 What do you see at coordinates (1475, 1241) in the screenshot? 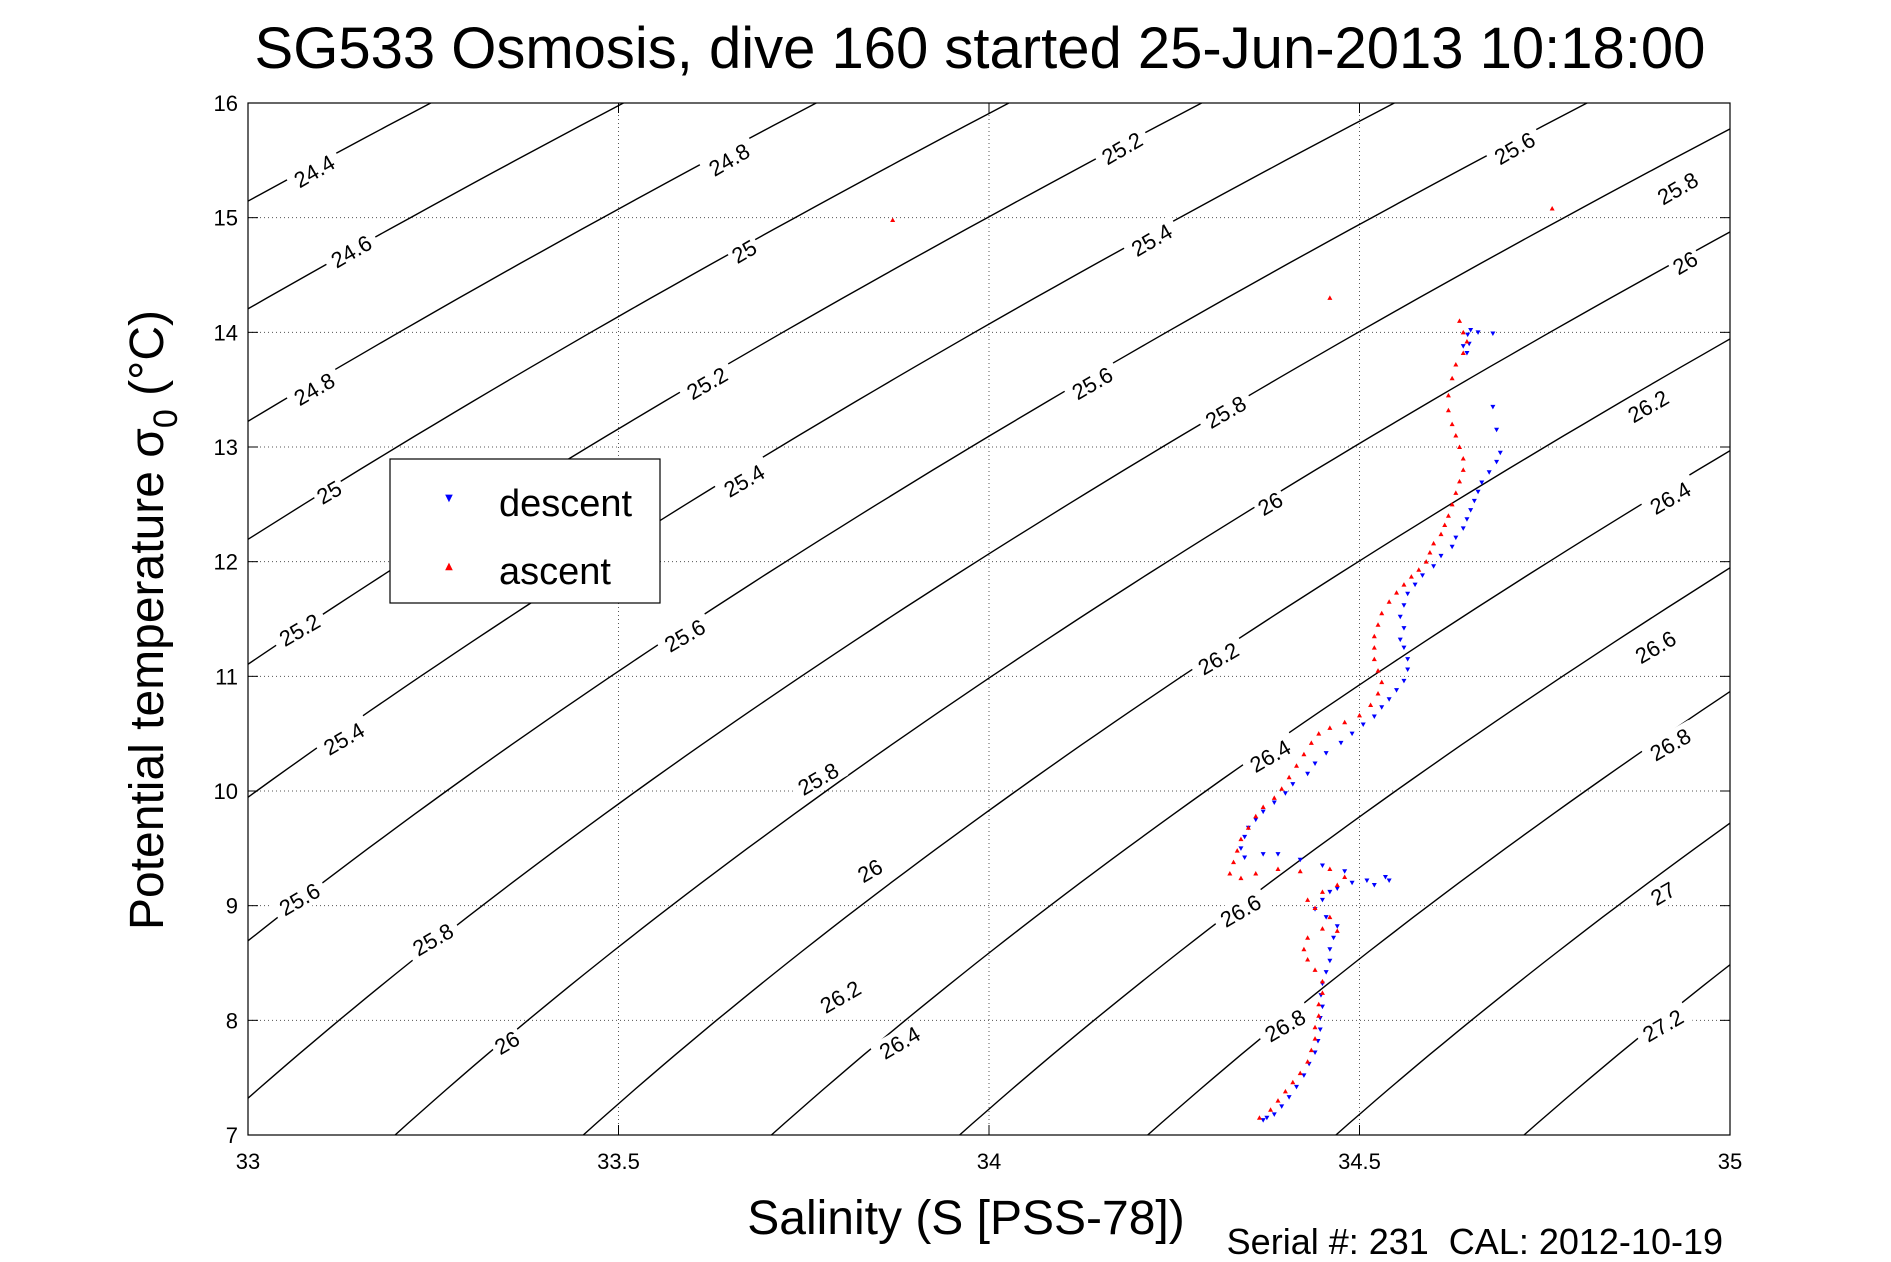
I see `serial-cal-footer: Serial #: 231 CAL: 2012-10-19` at bounding box center [1475, 1241].